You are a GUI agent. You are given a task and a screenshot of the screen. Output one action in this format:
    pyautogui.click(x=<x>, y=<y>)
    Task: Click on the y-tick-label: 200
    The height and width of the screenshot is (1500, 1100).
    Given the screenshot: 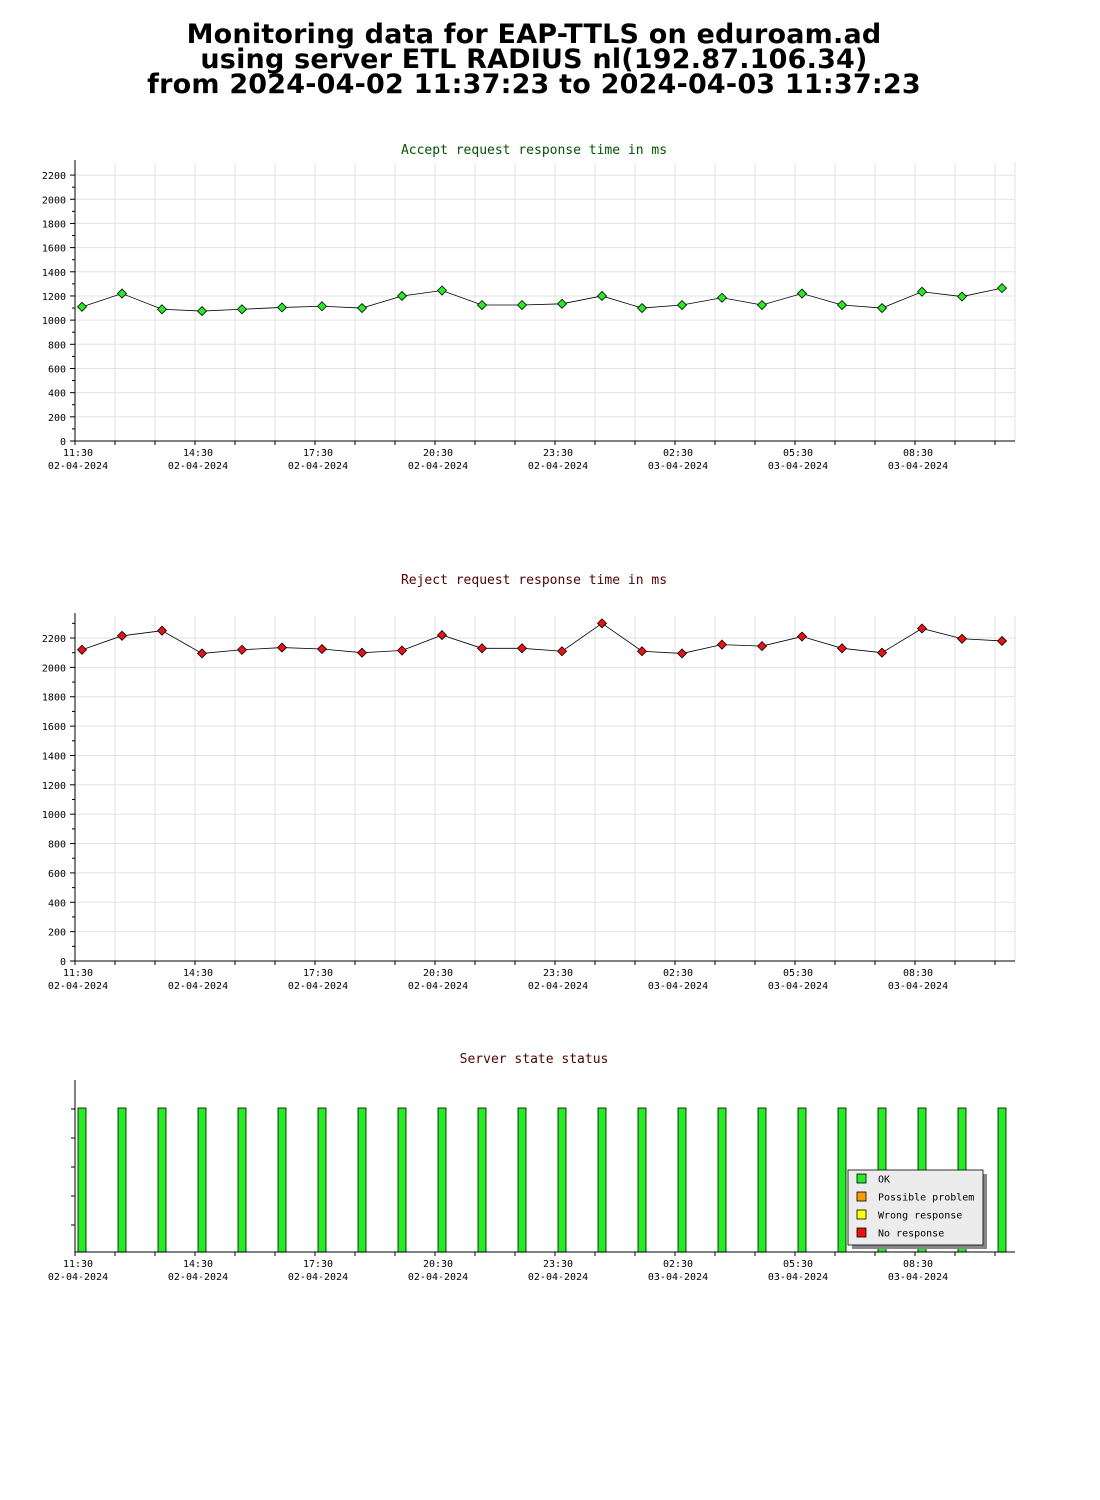 What is the action you would take?
    pyautogui.click(x=57, y=933)
    